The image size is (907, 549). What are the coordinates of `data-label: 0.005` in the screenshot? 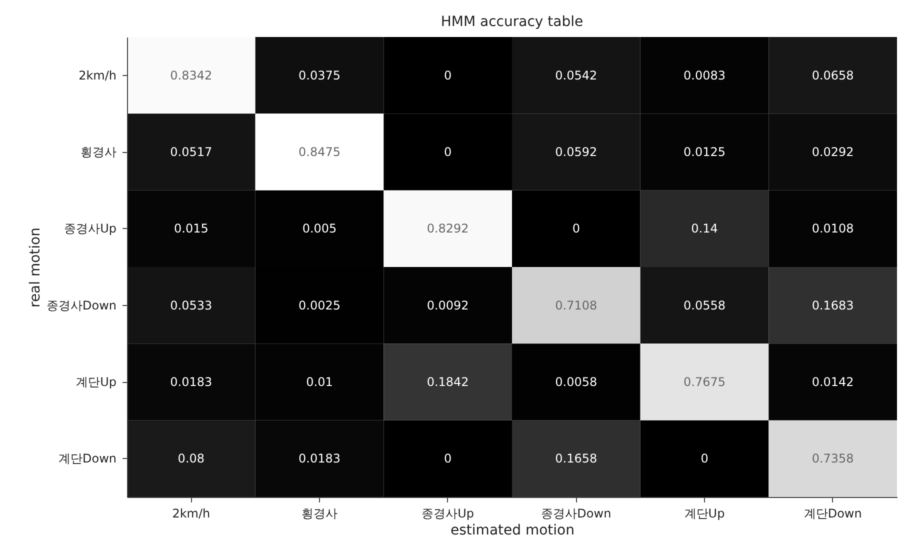 It's located at (319, 229).